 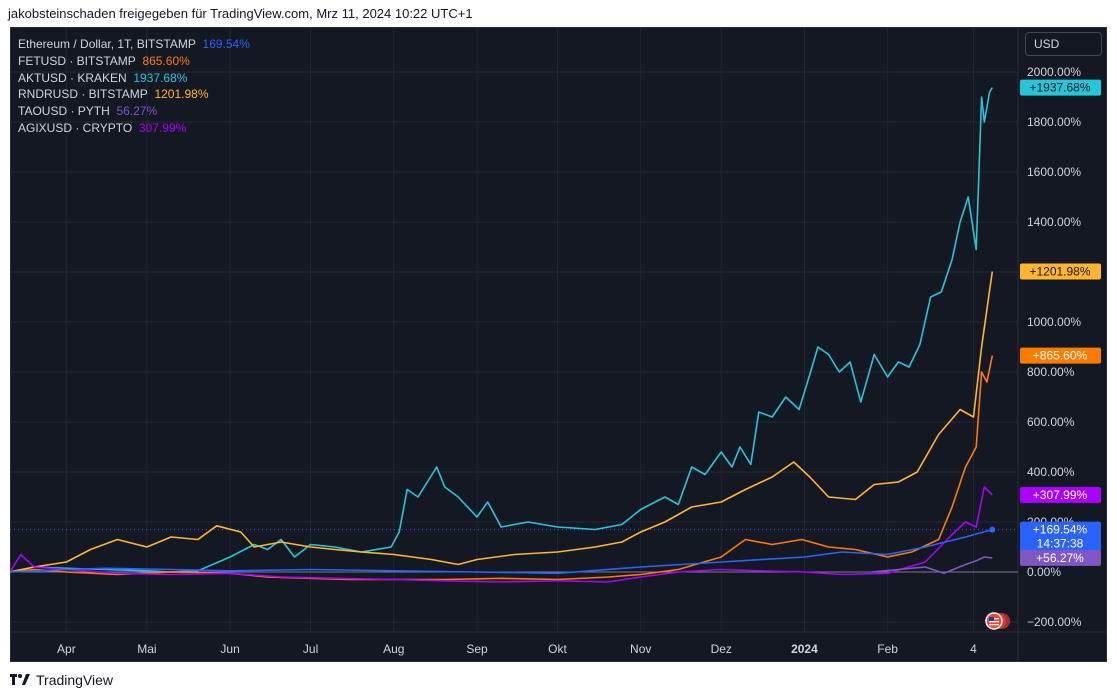 I want to click on legend-symbol: AGIXUSD · CRYPTO, so click(x=75, y=127).